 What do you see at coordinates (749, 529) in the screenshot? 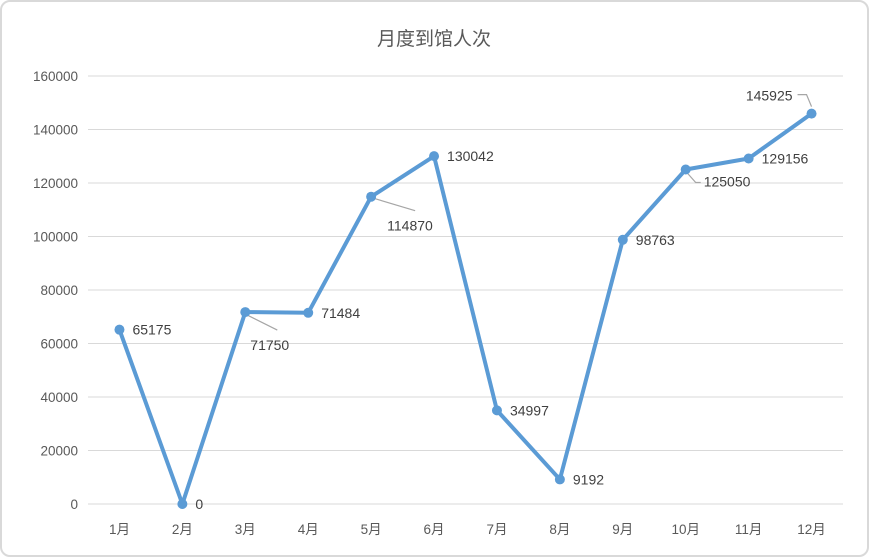
I see `x-tick-label: 11月` at bounding box center [749, 529].